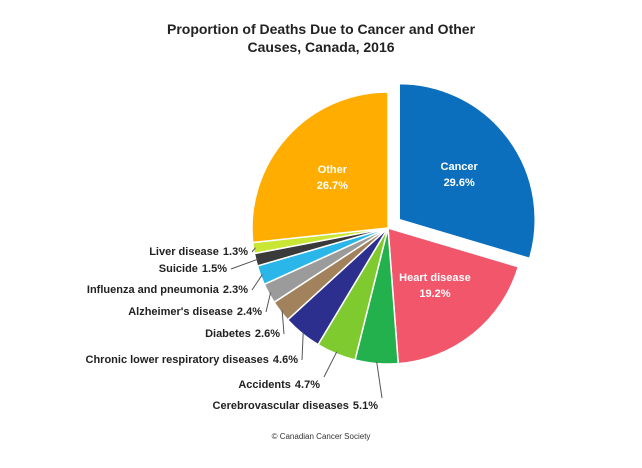 This screenshot has height=468, width=642. Describe the element at coordinates (459, 183) in the screenshot. I see `slice-value: 29.6%` at that location.